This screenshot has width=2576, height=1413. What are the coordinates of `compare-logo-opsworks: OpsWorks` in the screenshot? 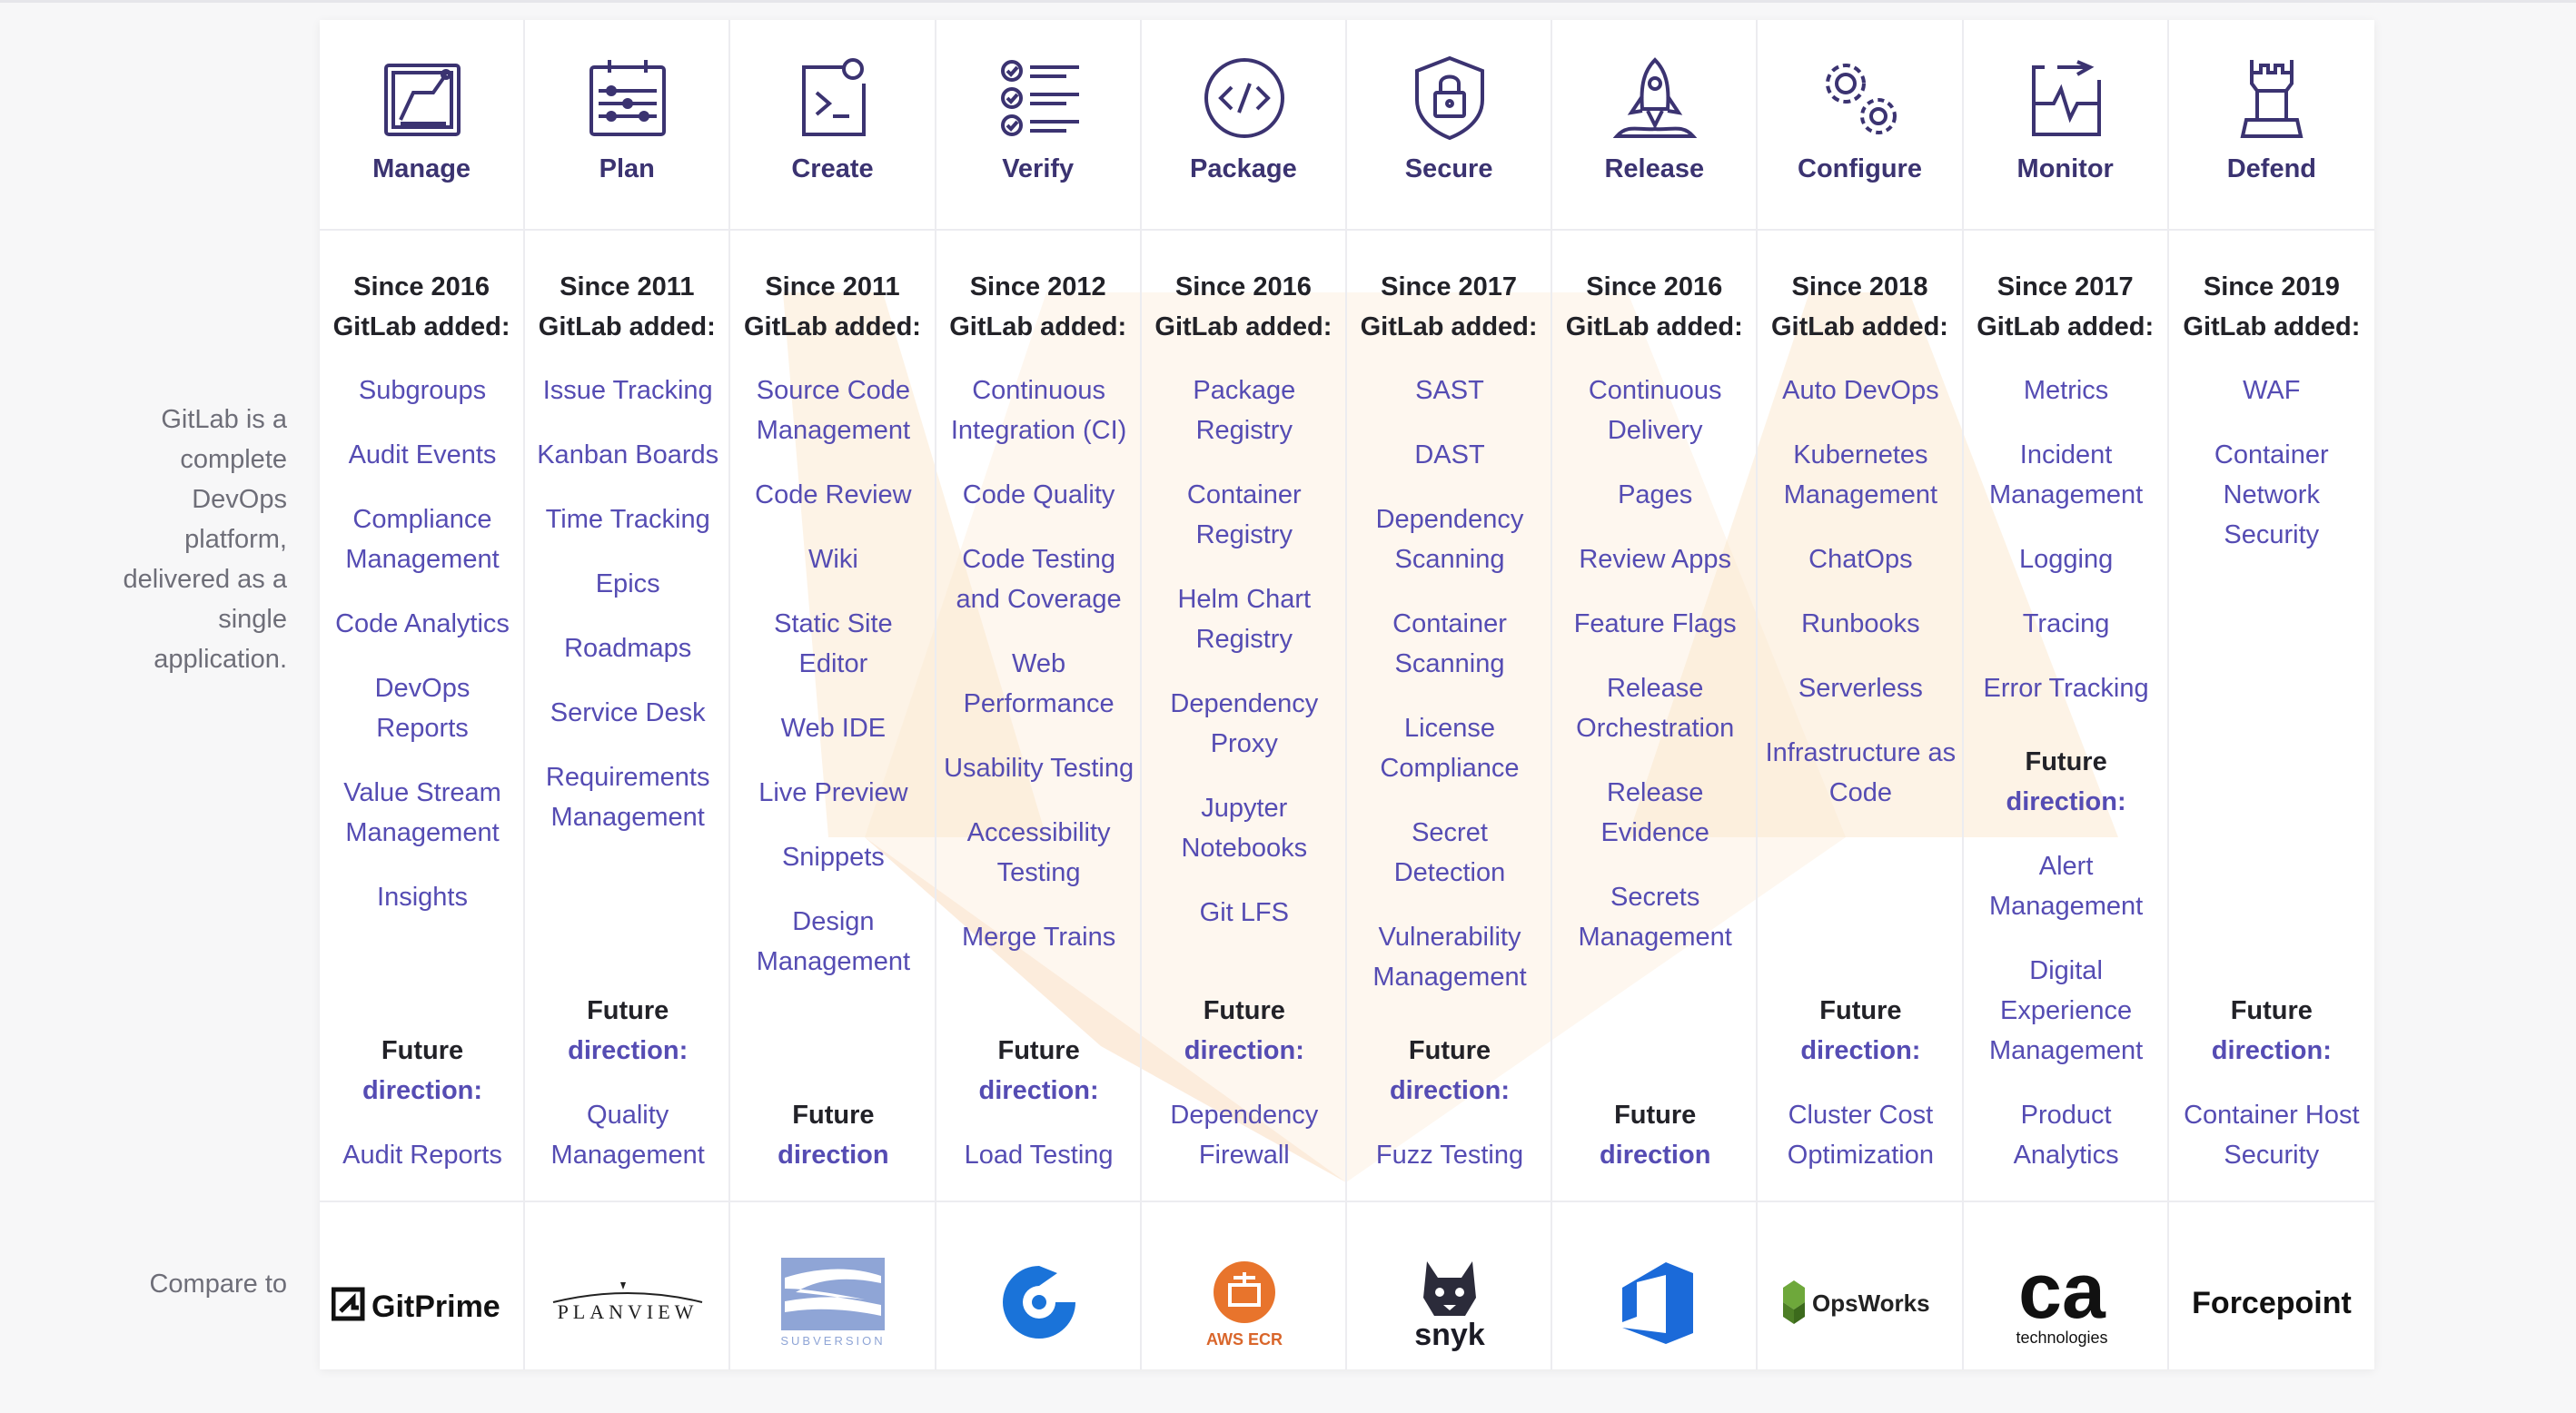 It's located at (1860, 1302).